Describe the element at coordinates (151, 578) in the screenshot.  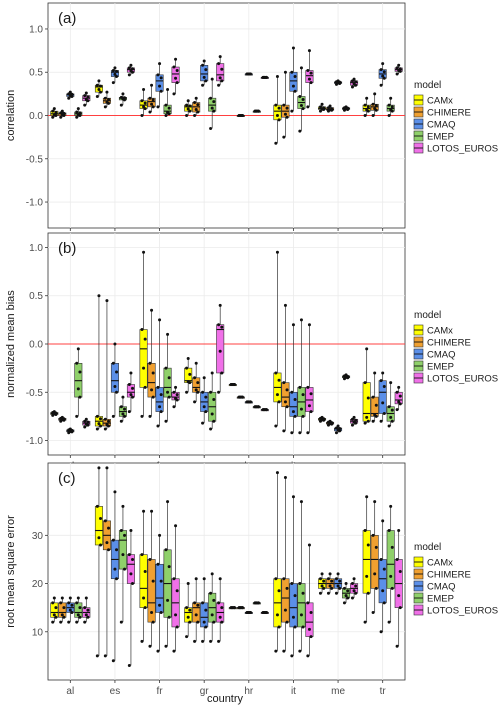
I see `box-fr-chimere` at that location.